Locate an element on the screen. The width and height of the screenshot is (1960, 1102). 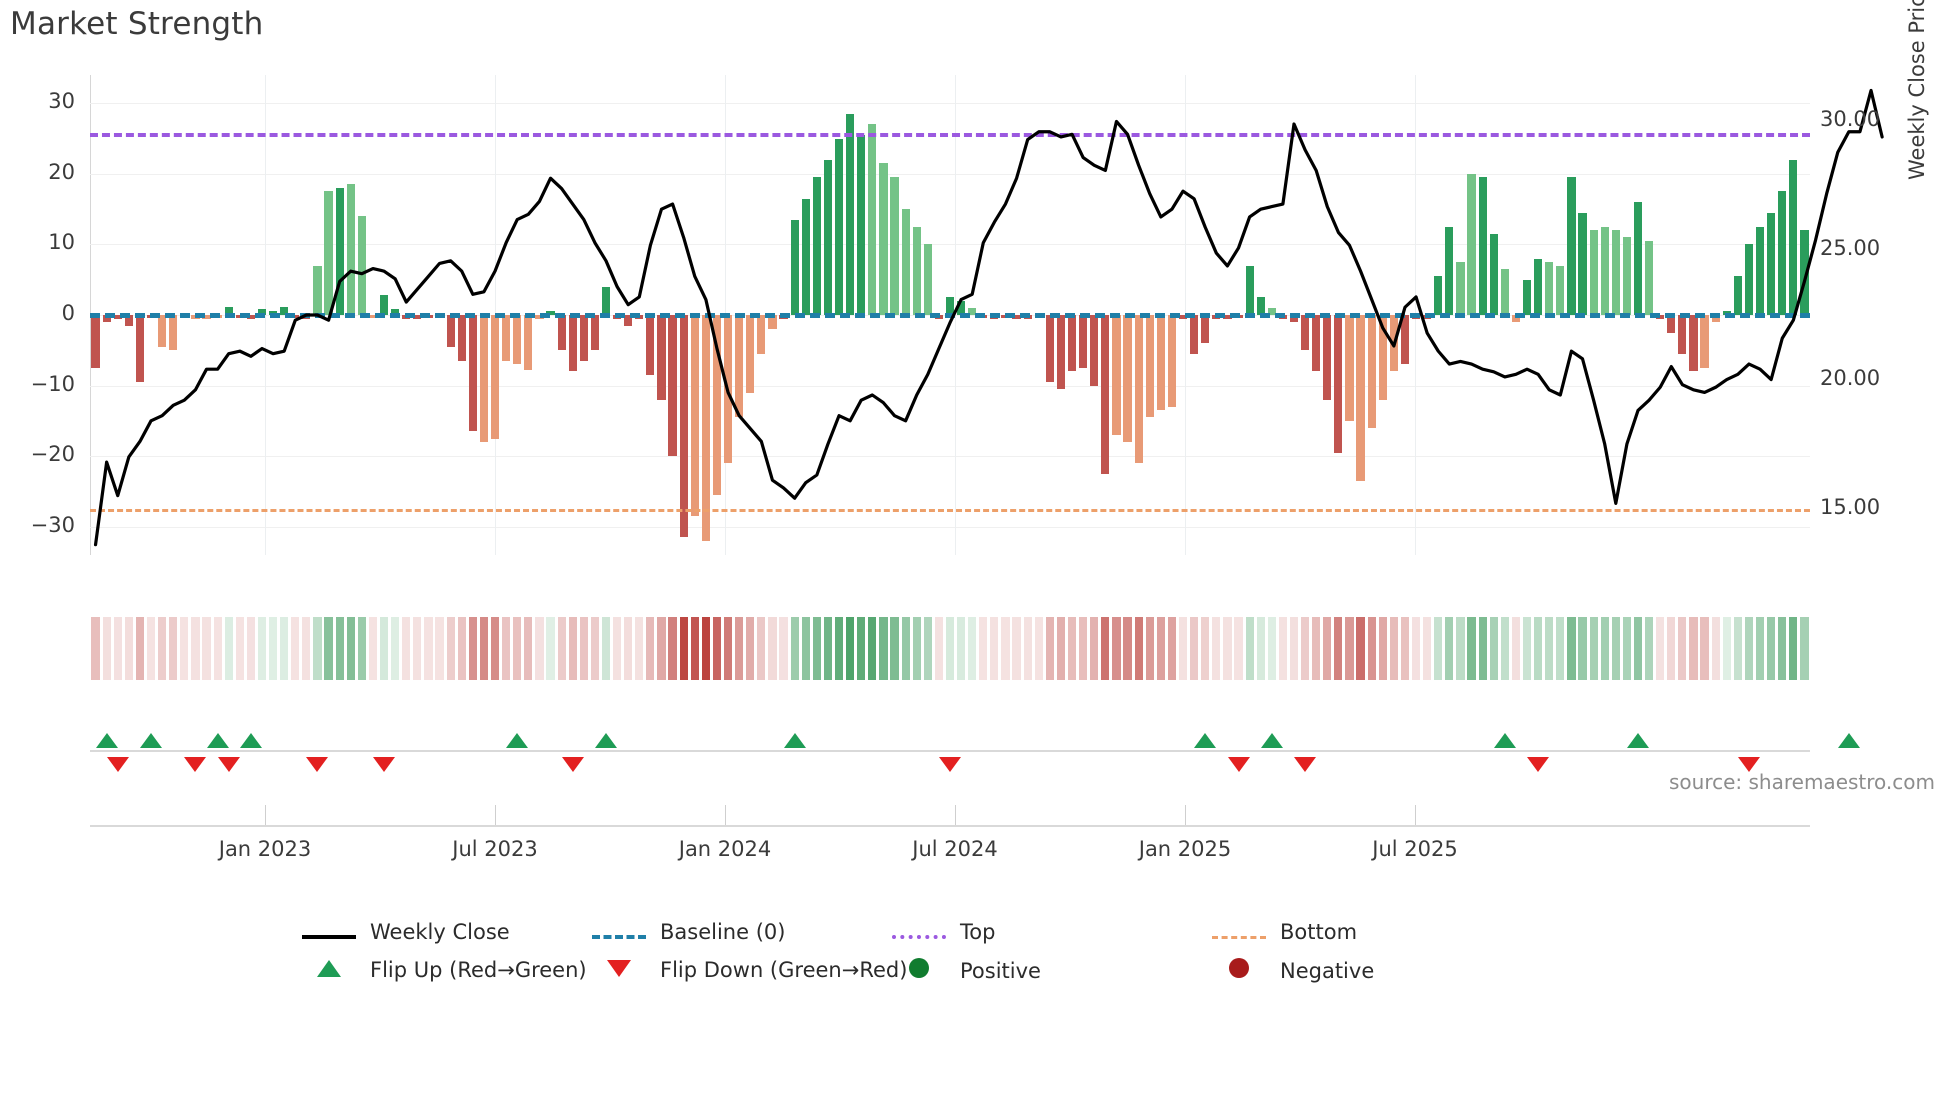
legend-label: Weekly Close is located at coordinates (440, 932).